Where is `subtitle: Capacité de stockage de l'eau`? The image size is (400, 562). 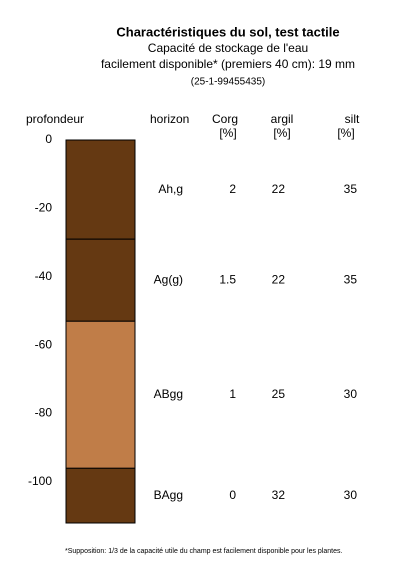
subtitle: Capacité de stockage de l'eau is located at coordinates (228, 48).